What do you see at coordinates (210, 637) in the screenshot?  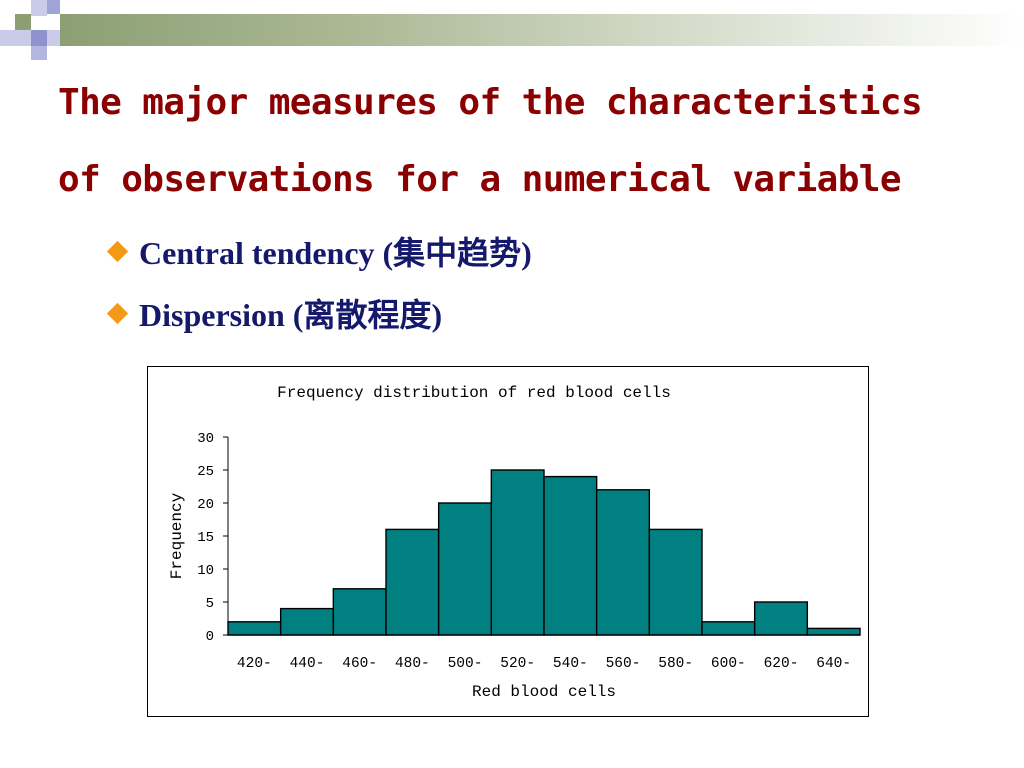 I see `y-tick-label: 0` at bounding box center [210, 637].